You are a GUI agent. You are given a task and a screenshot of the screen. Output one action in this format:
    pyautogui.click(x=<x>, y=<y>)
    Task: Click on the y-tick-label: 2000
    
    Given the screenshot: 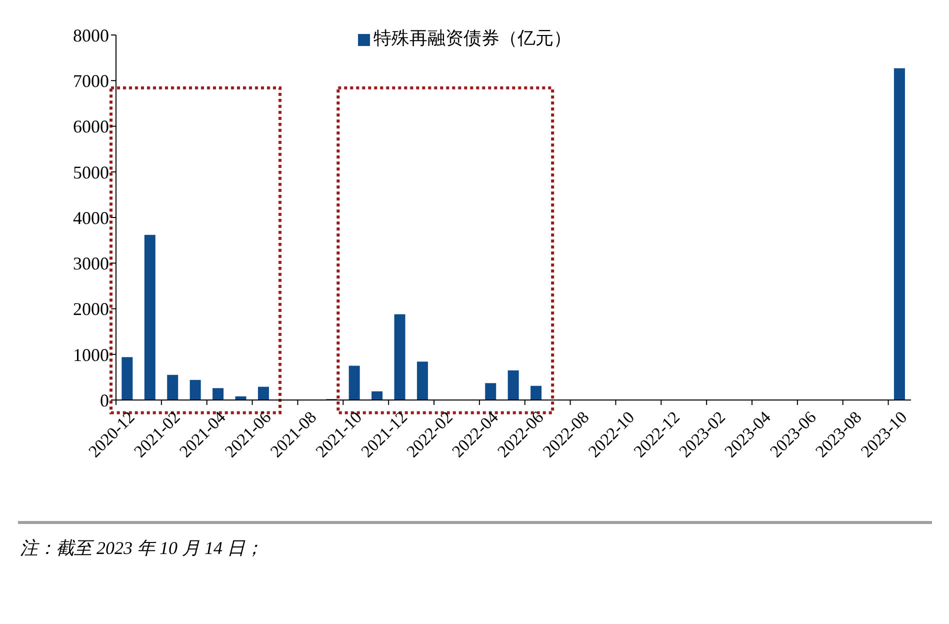 What is the action you would take?
    pyautogui.click(x=91, y=309)
    